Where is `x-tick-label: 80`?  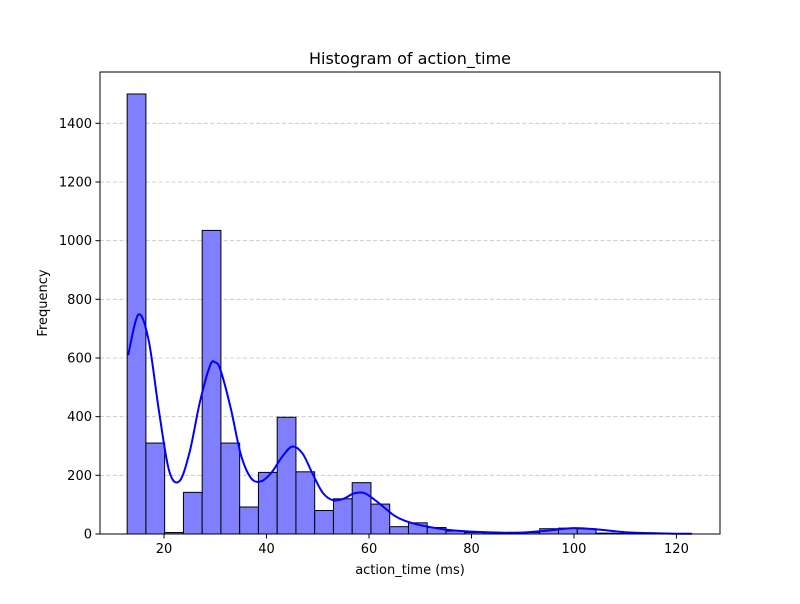
x-tick-label: 80 is located at coordinates (471, 549).